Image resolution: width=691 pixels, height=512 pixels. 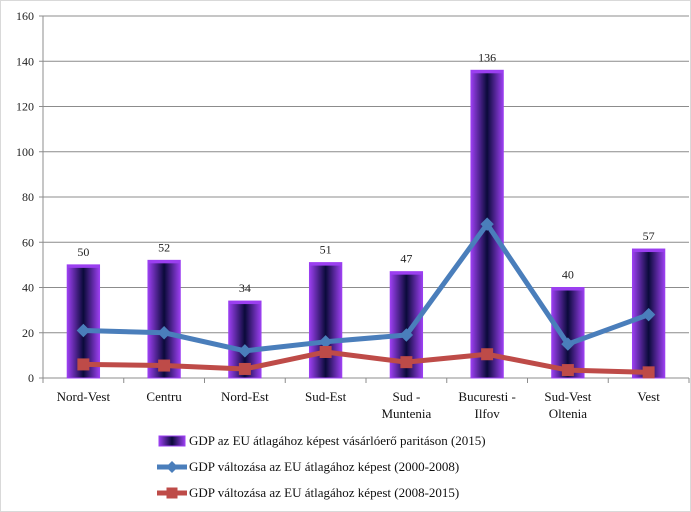 I want to click on bar-data-label: 51, so click(x=326, y=250).